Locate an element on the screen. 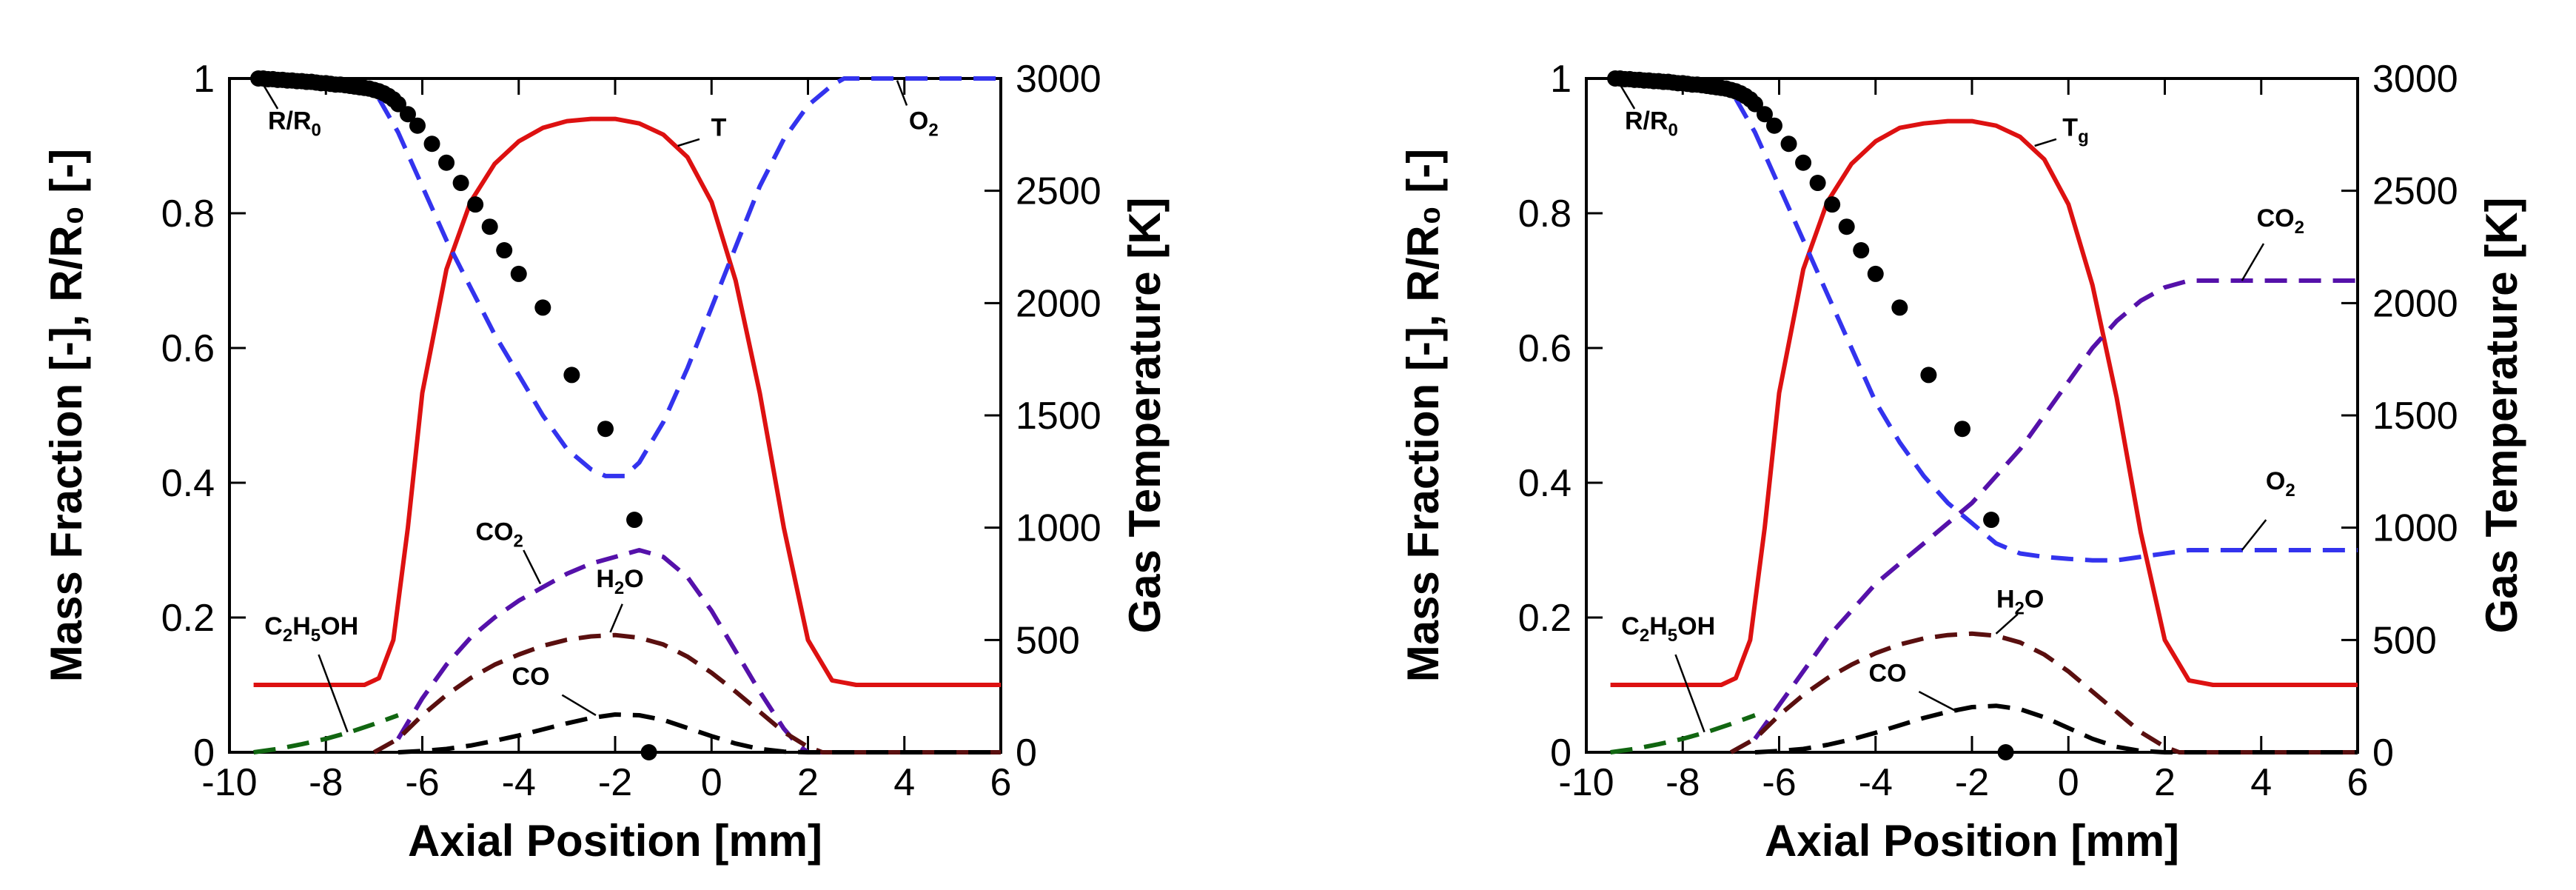 The width and height of the screenshot is (2576, 890). annotation-label: CO2 is located at coordinates (2280, 221).